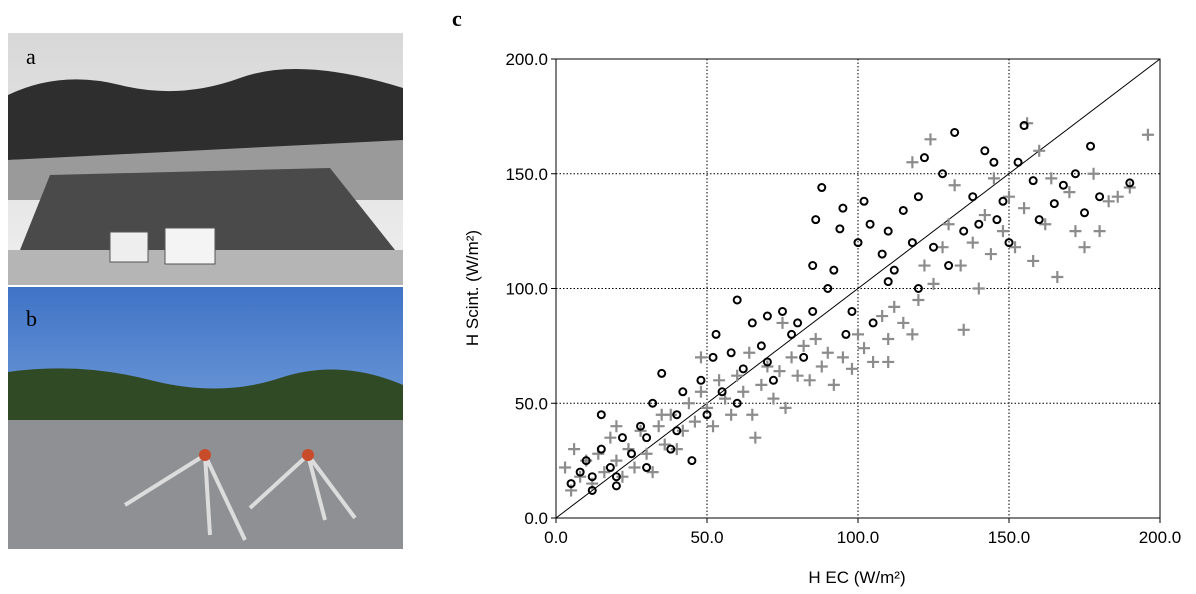 The image size is (1196, 594). I want to click on photo-b, so click(205, 418).